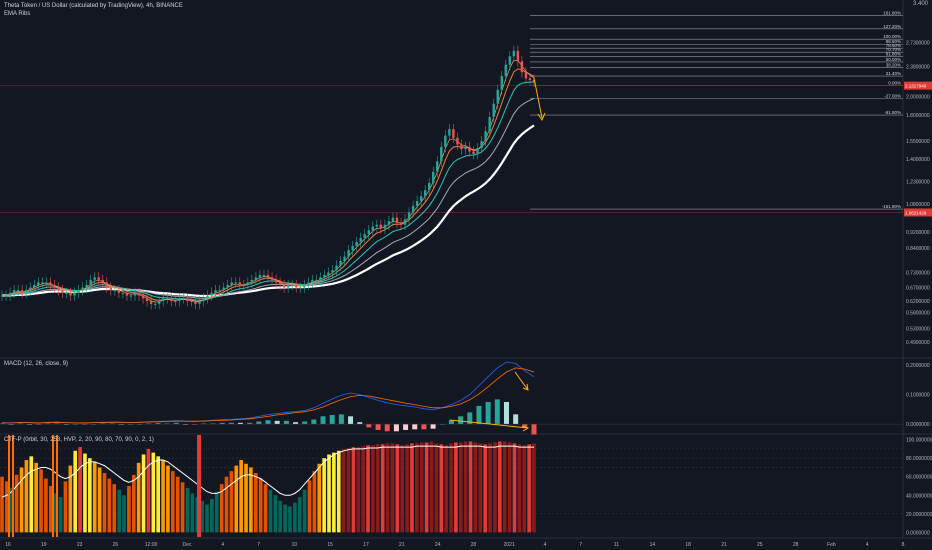  What do you see at coordinates (893, 49) in the screenshot?
I see `fib-level-label: 70.70%` at bounding box center [893, 49].